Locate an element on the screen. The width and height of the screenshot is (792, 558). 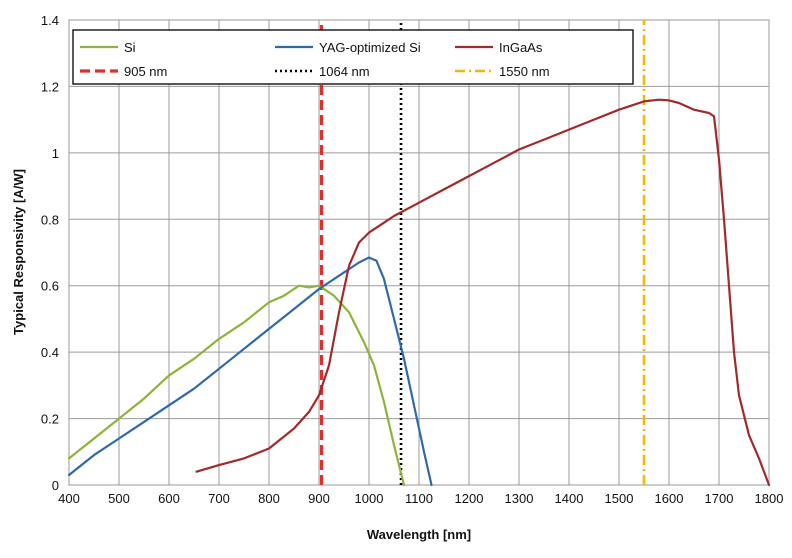
x-tick-label: 1800 is located at coordinates (769, 498).